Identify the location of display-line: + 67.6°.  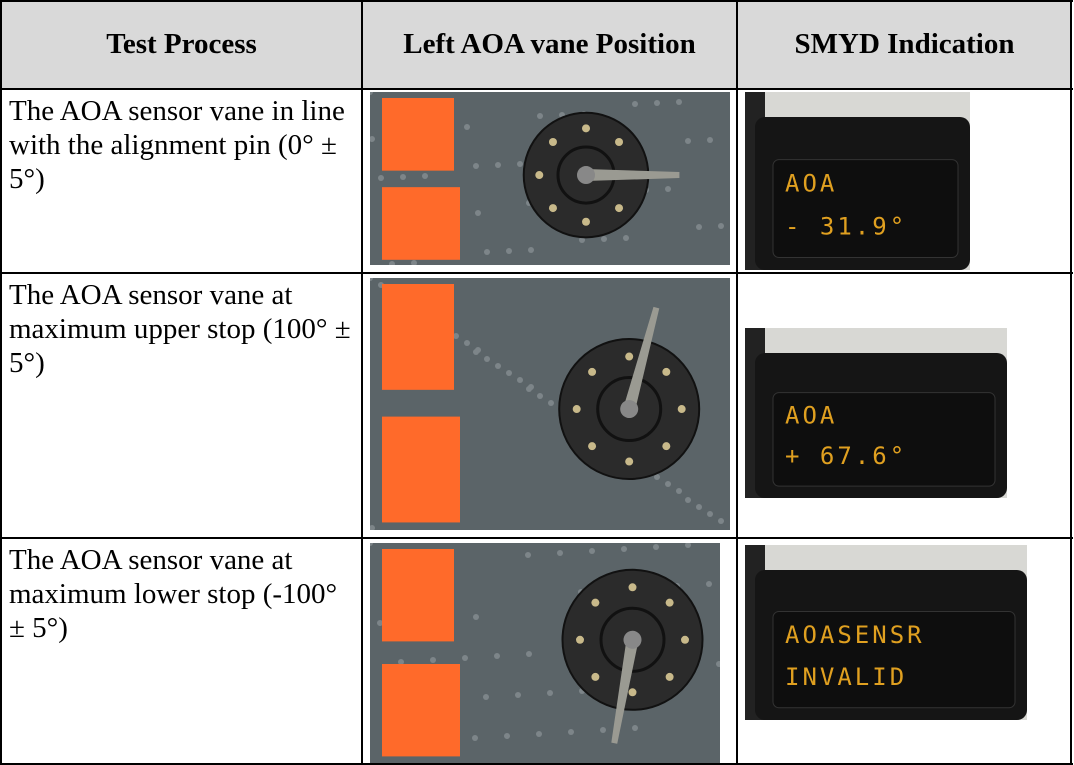
(846, 456).